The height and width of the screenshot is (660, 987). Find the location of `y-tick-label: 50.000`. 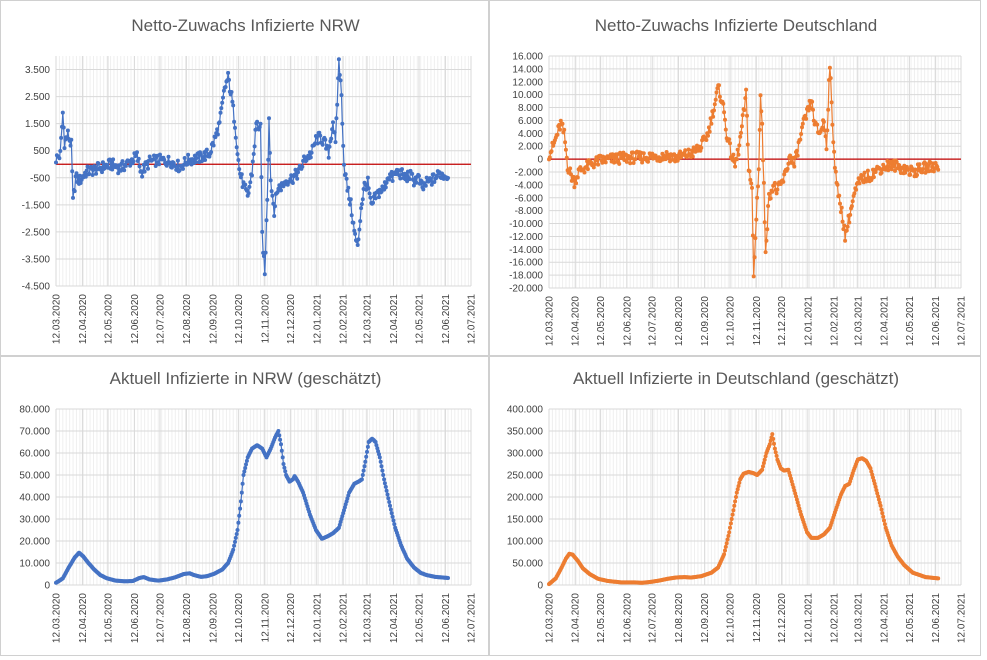

y-tick-label: 50.000 is located at coordinates (34, 476).